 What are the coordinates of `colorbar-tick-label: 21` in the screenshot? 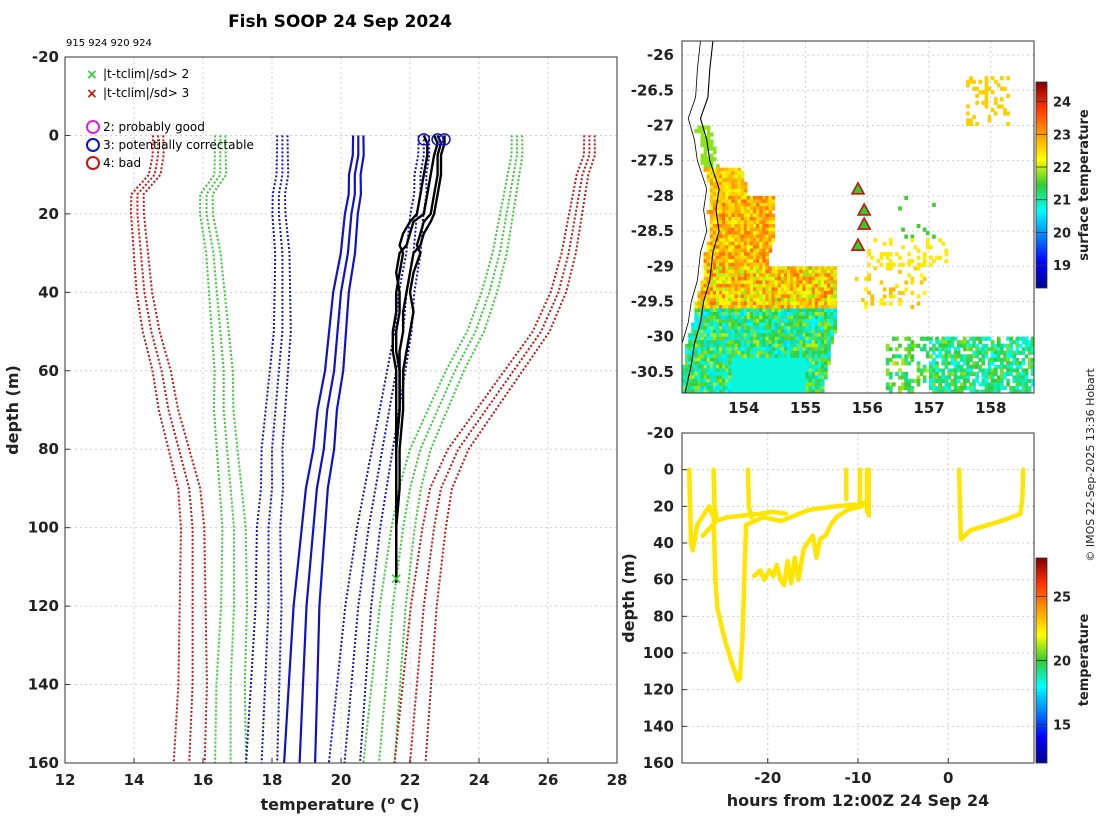 It's located at (1062, 201).